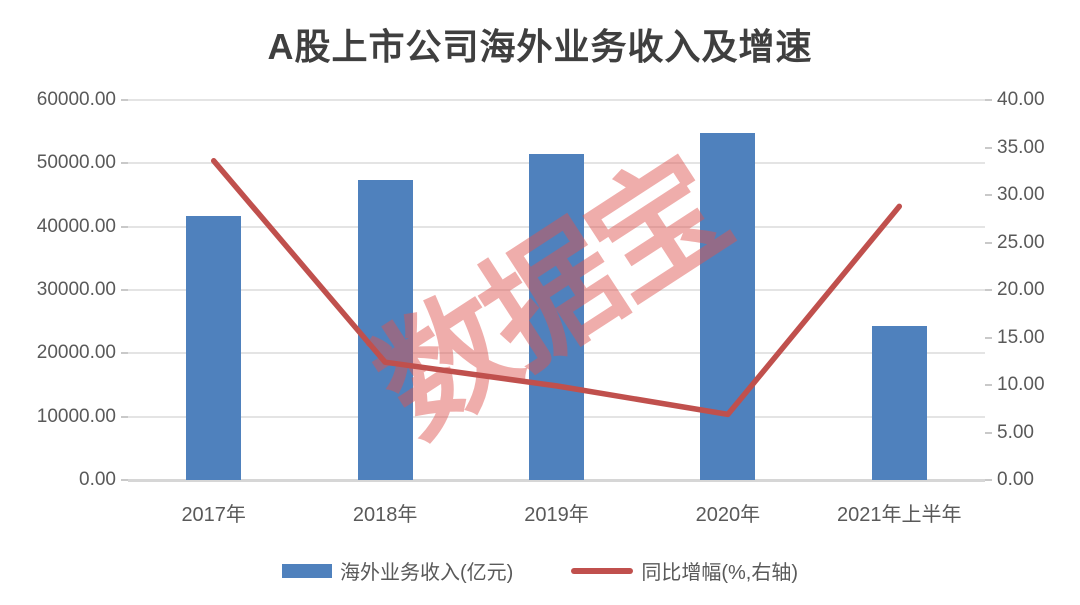  I want to click on legend: 海外业务收入(亿元) 同比增幅(%,右轴), so click(540, 570).